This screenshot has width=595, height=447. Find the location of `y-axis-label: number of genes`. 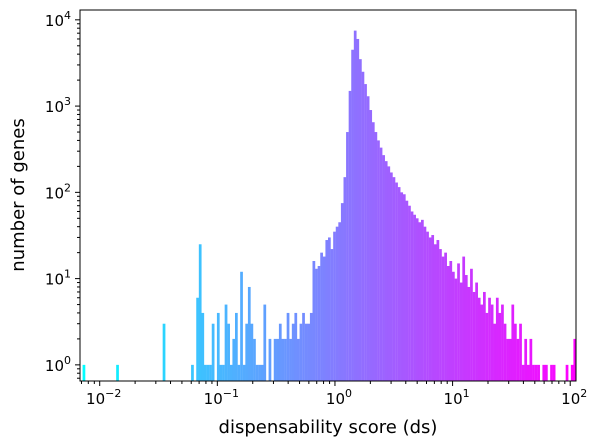

y-axis-label: number of genes is located at coordinates (18, 194).